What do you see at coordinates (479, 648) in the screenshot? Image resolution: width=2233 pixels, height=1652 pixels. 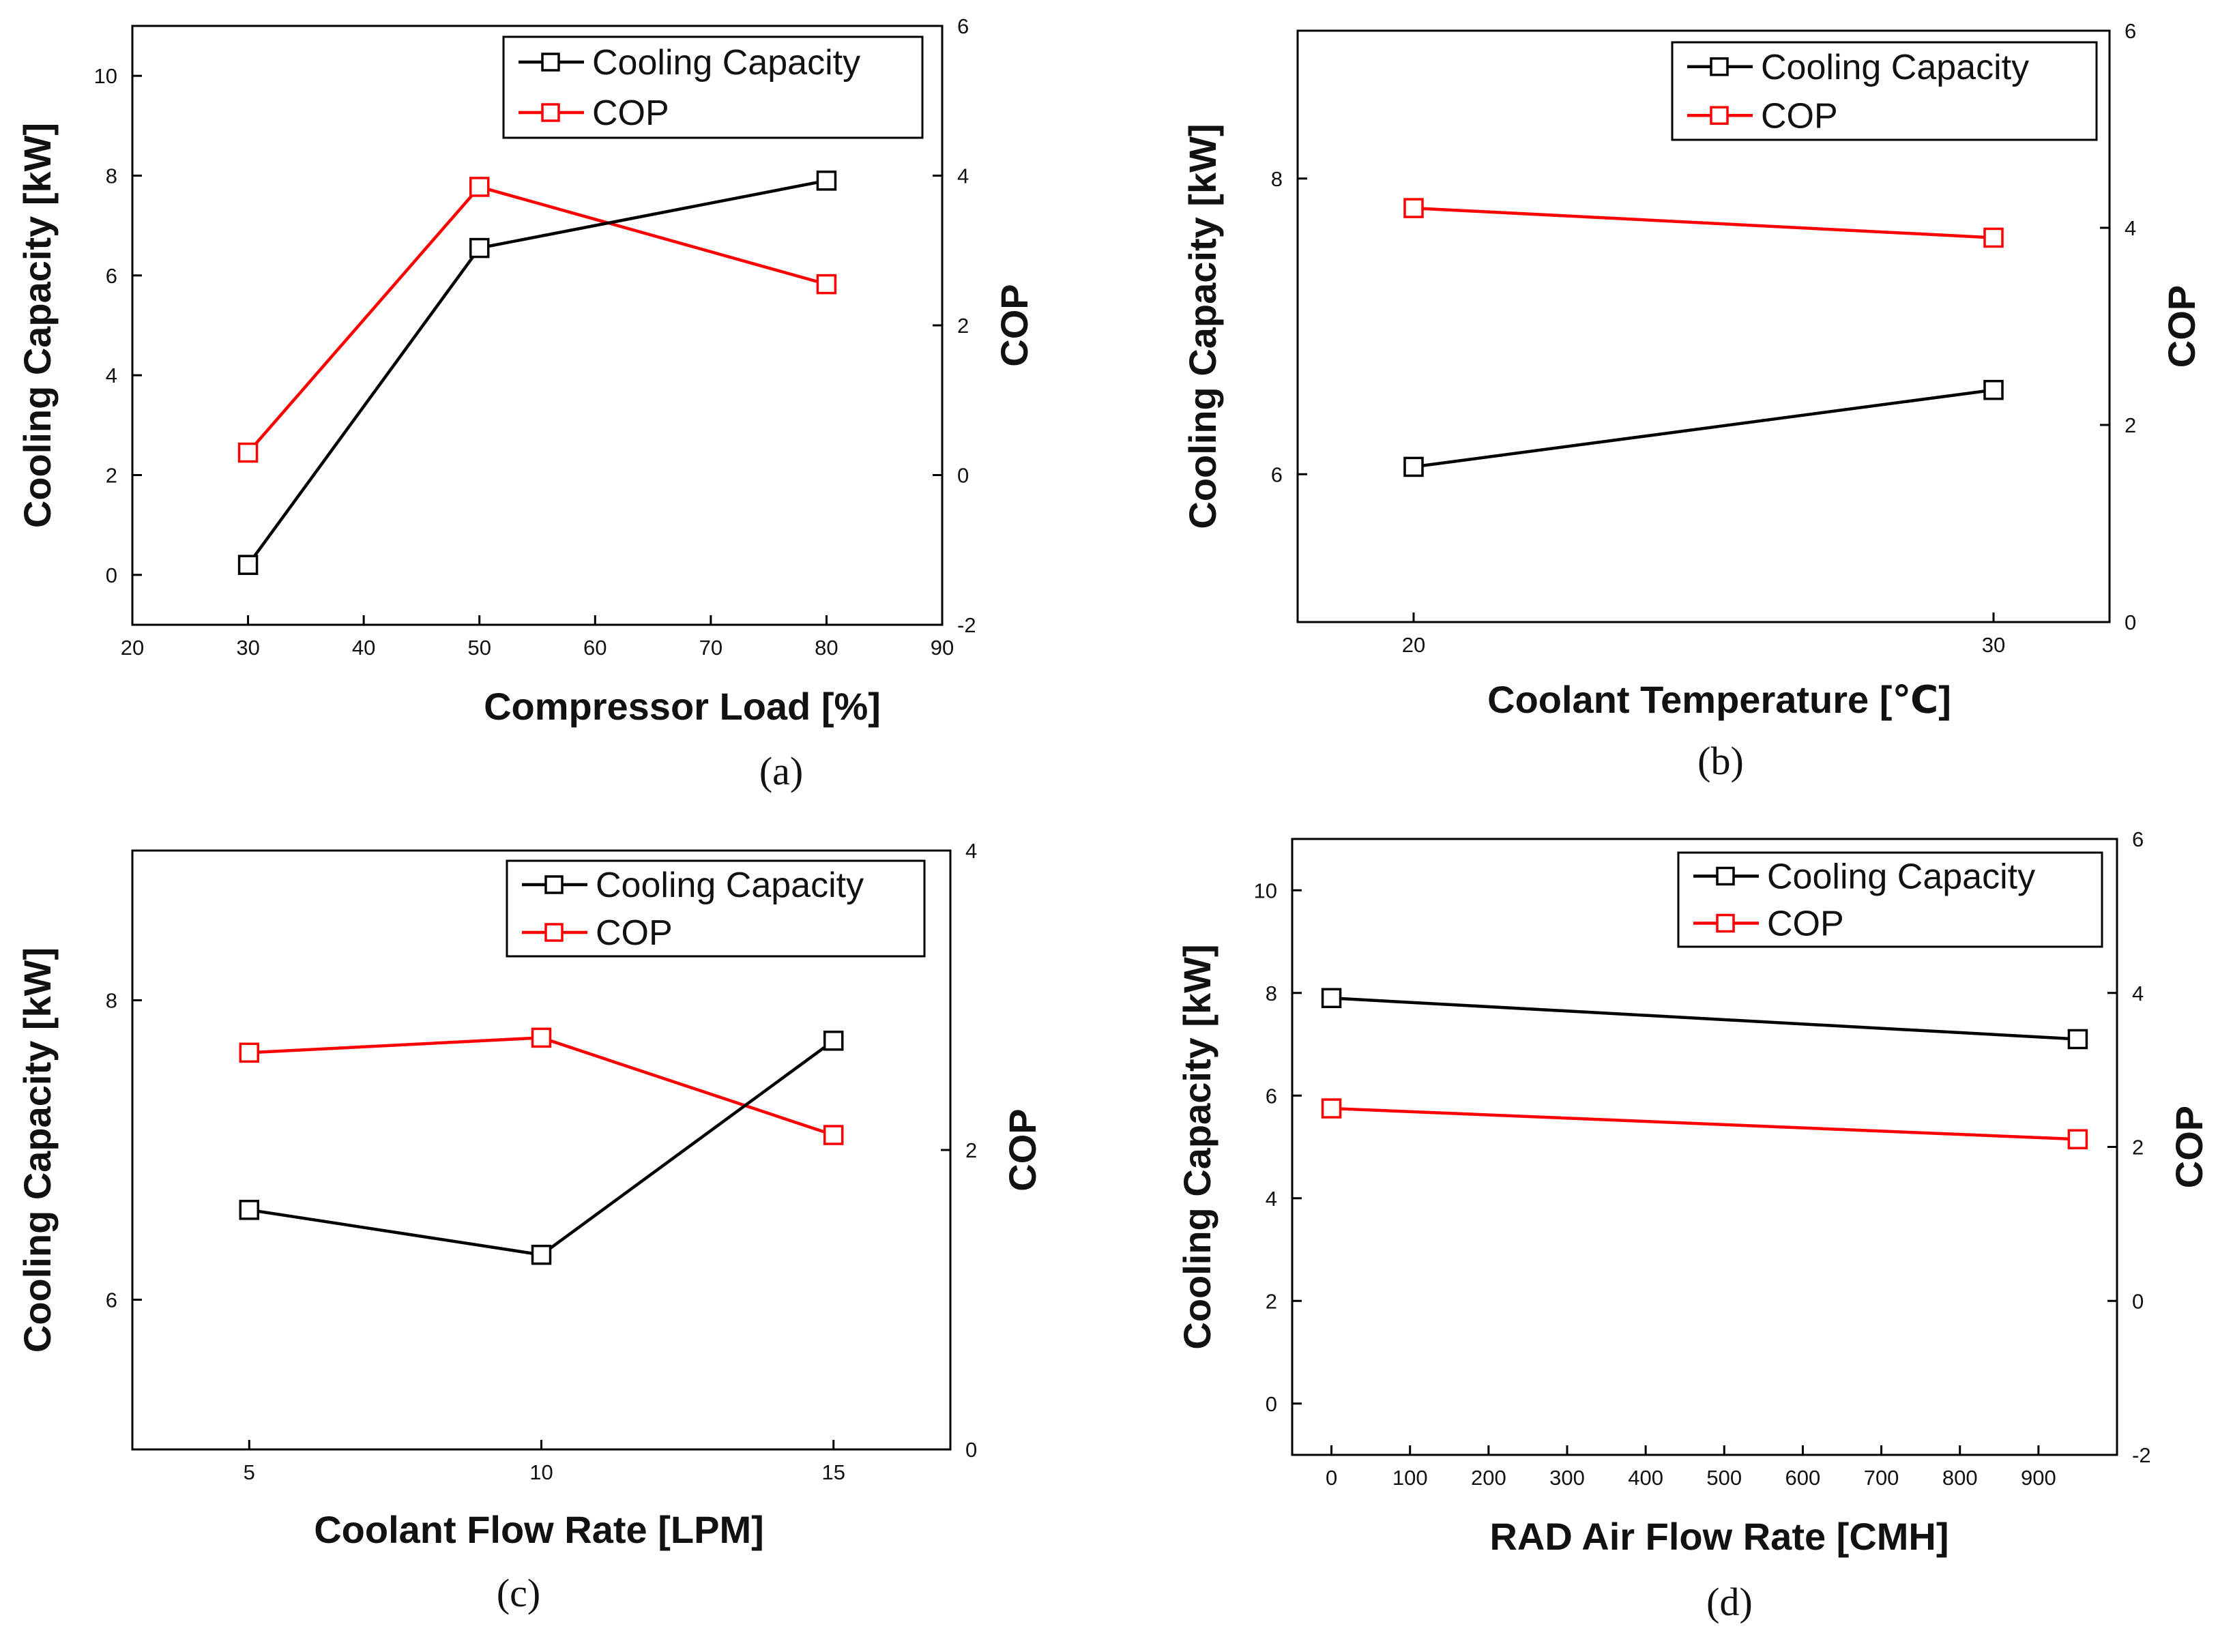 I see `x-tick-label: 50` at bounding box center [479, 648].